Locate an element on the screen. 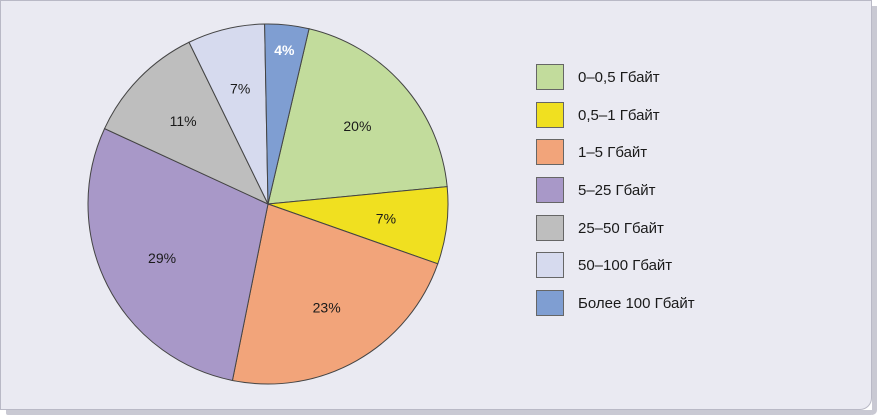  slice-data-label-0: 20% is located at coordinates (357, 126).